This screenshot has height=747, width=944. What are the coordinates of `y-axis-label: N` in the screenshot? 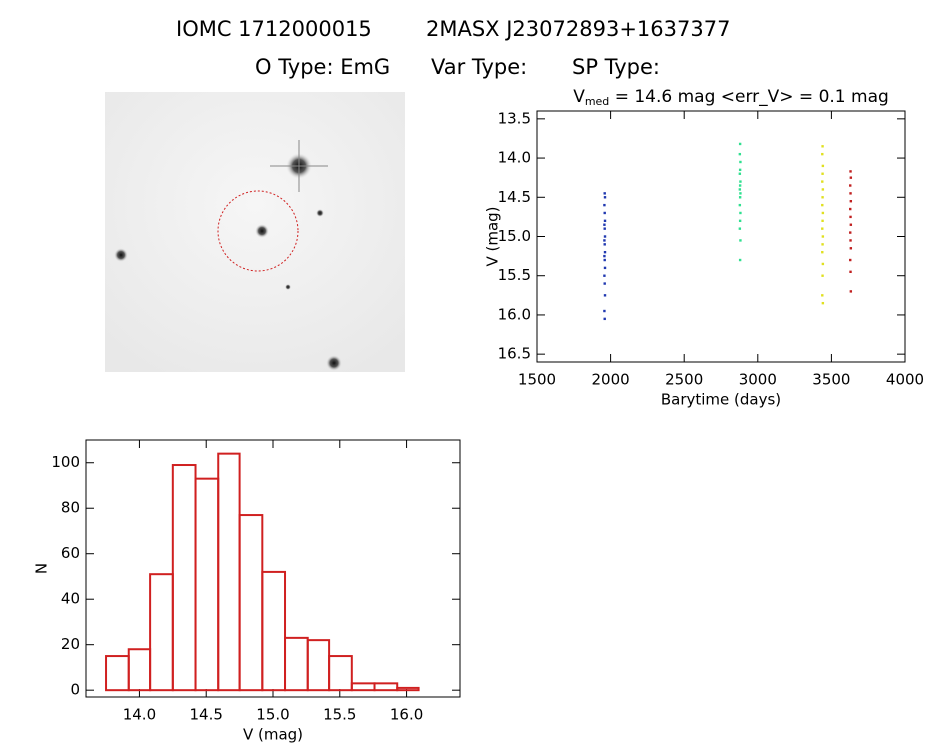 It's located at (42, 568).